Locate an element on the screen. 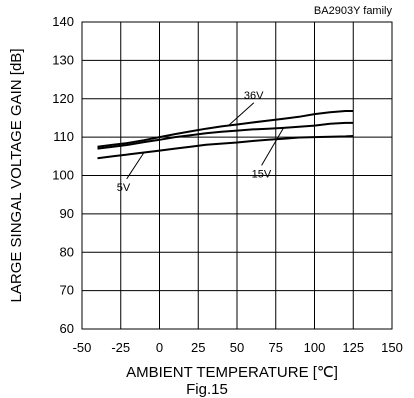 This screenshot has width=414, height=398. series-labels: 36V 15V 5V is located at coordinates (200, 142).